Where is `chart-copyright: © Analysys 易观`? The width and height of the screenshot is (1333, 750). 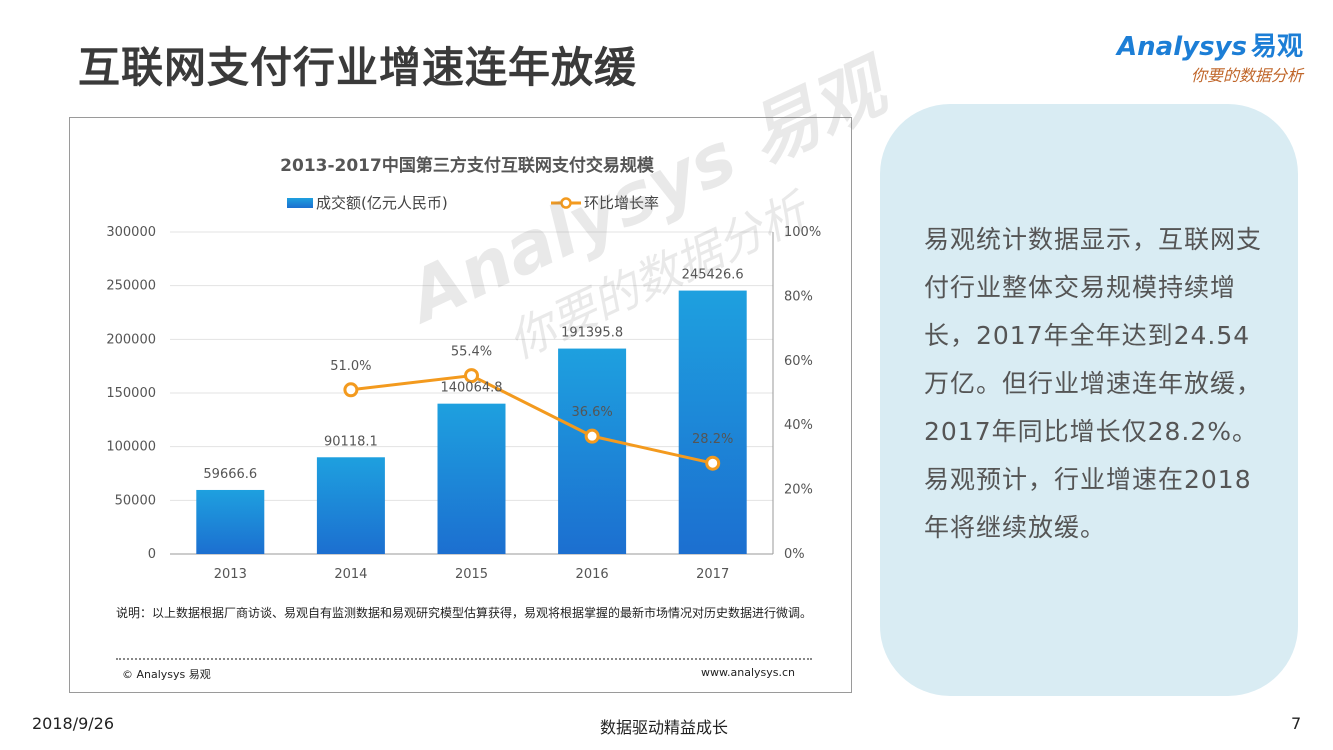 chart-copyright: © Analysys 易观 is located at coordinates (166, 674).